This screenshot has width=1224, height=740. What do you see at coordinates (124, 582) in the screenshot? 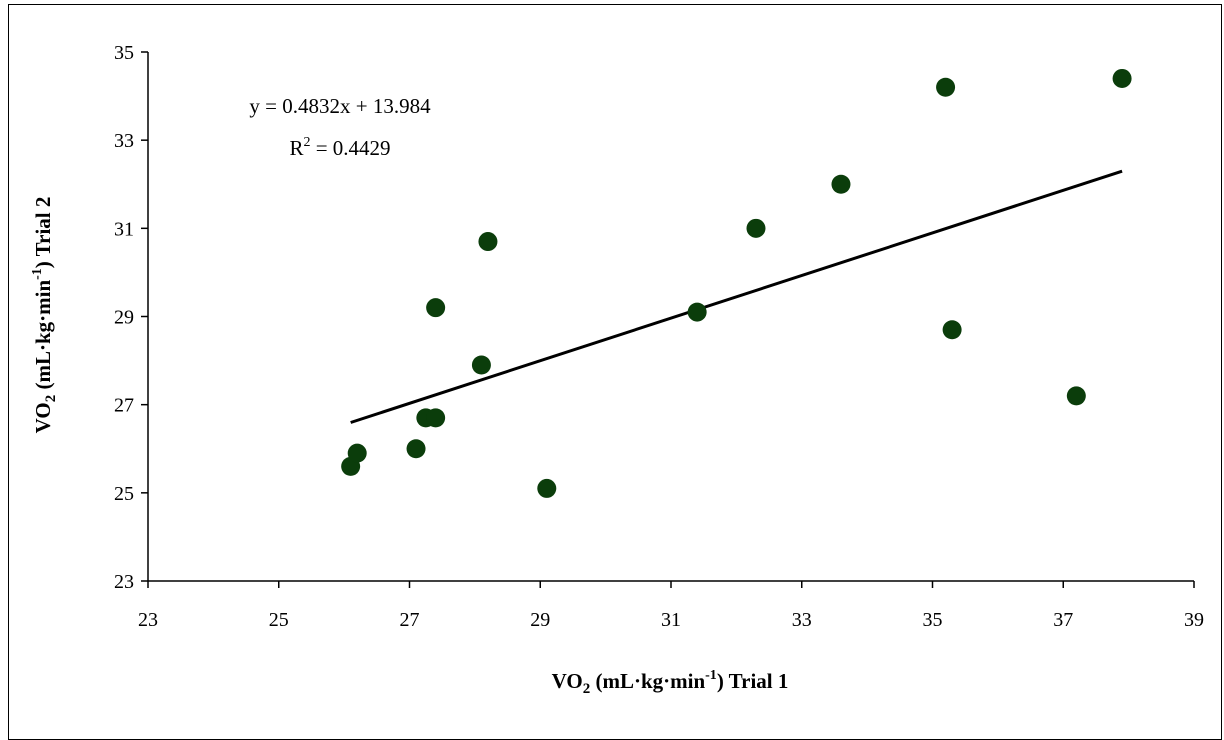
I see `y-tick-label: 23` at bounding box center [124, 582].